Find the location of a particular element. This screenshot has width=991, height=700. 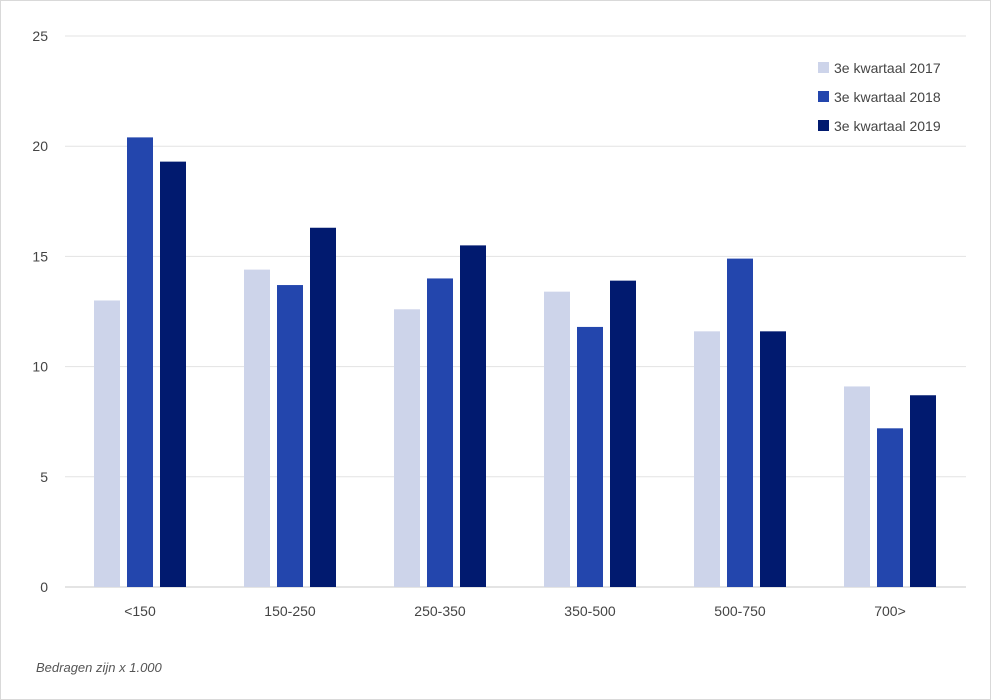

x-tick-label: 500-750 is located at coordinates (740, 611).